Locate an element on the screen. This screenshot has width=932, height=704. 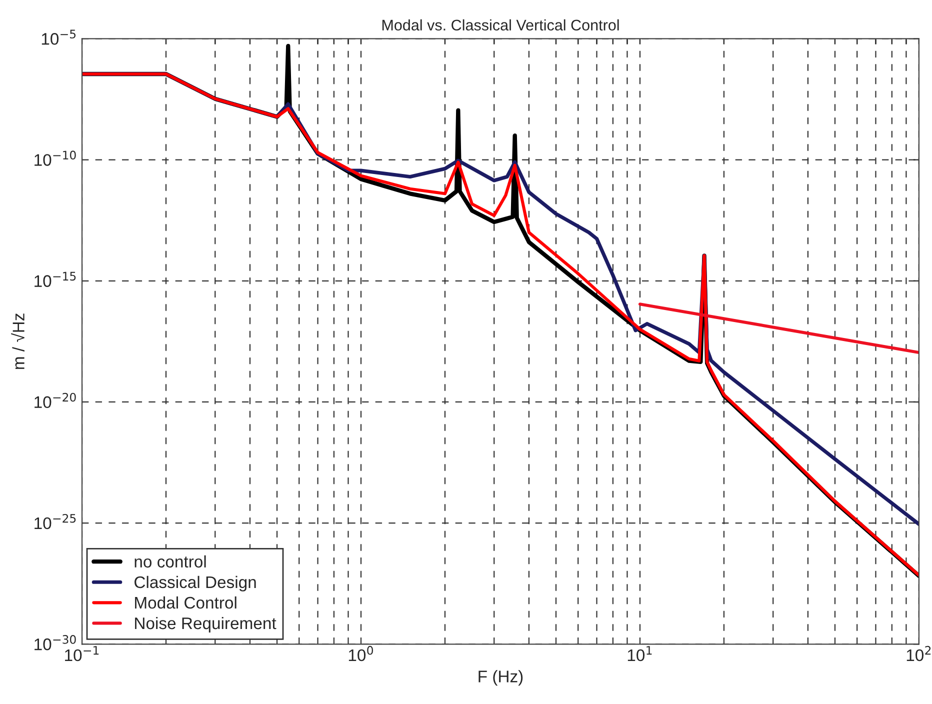
y-tick-label: 10$^{−5}$ is located at coordinates (59, 37).